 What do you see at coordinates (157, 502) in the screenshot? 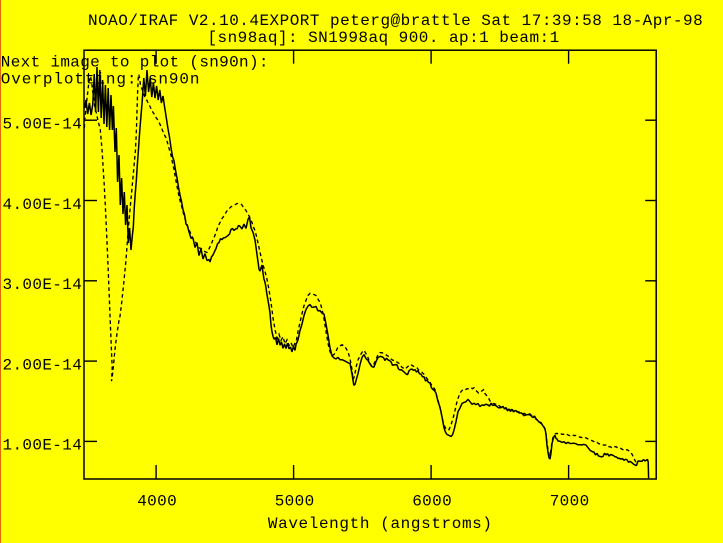
I see `svg-text: 4000` at bounding box center [157, 502].